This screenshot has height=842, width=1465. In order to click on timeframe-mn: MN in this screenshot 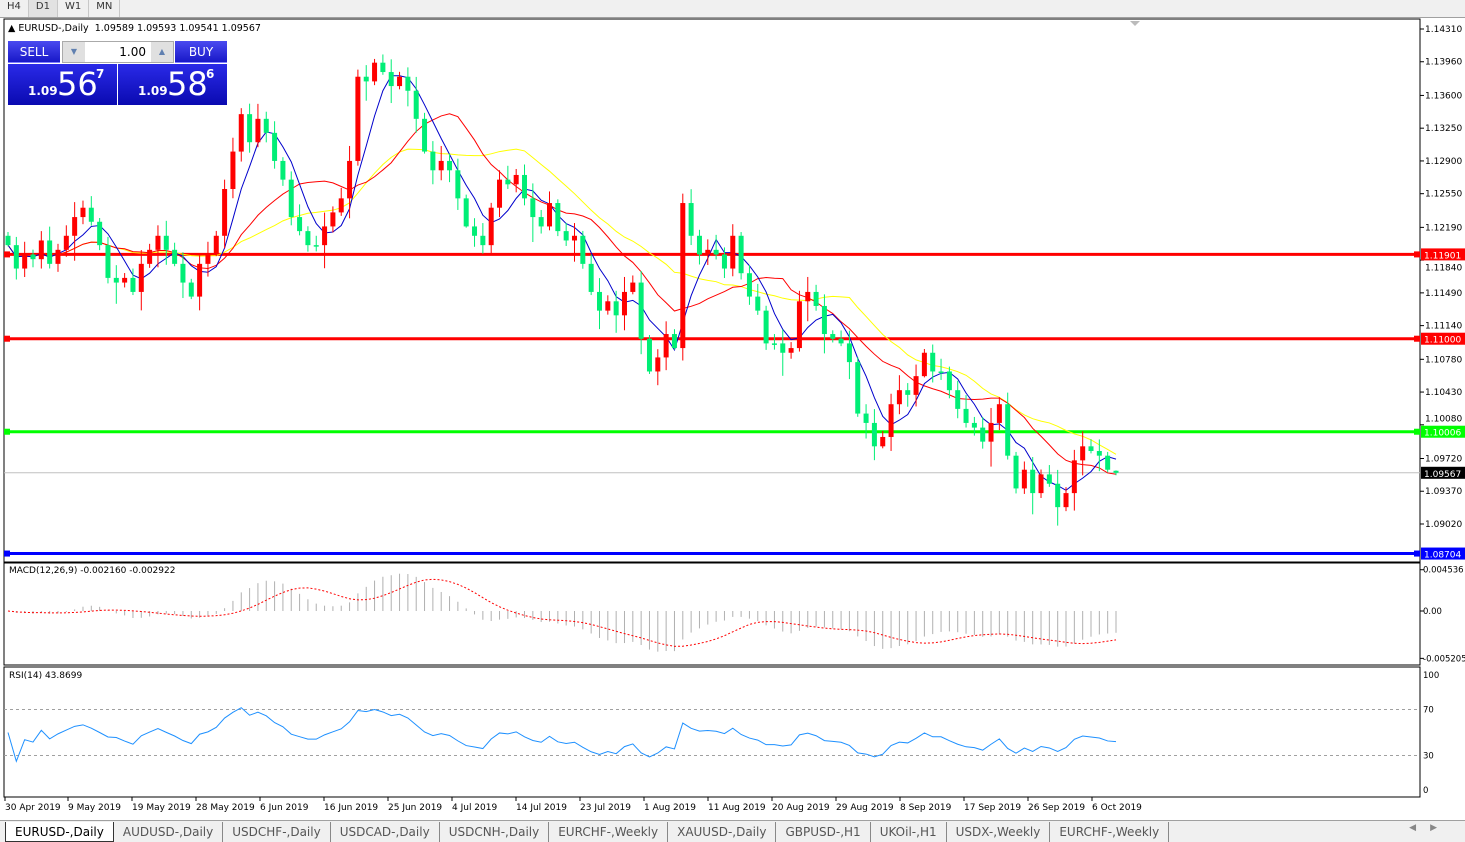, I will do `click(105, 8)`.